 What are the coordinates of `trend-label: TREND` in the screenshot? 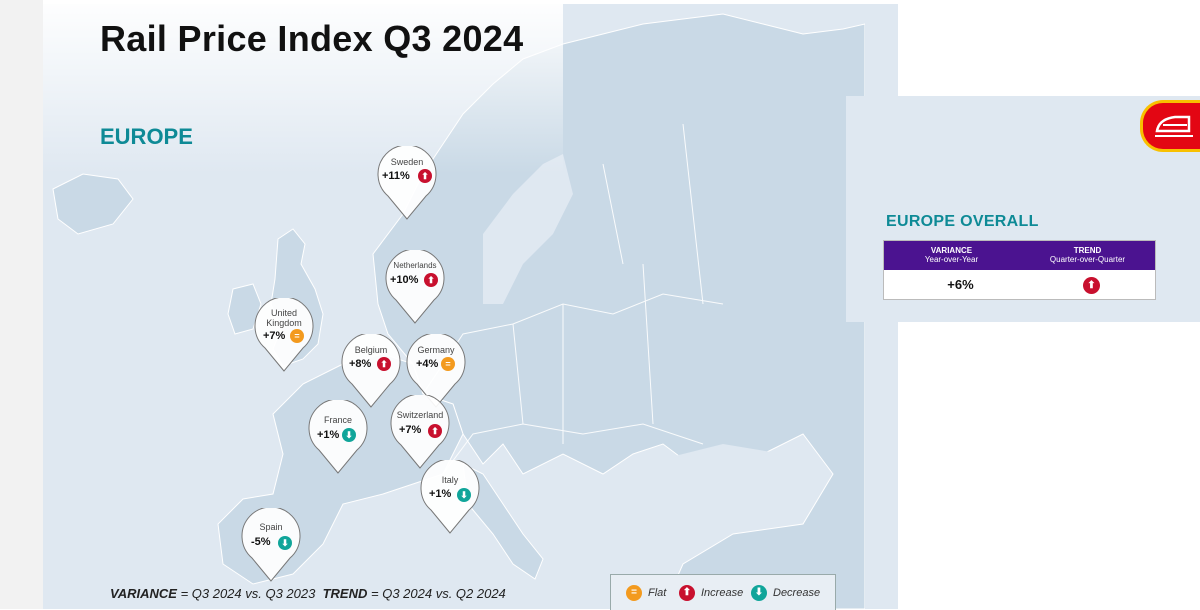 It's located at (345, 593).